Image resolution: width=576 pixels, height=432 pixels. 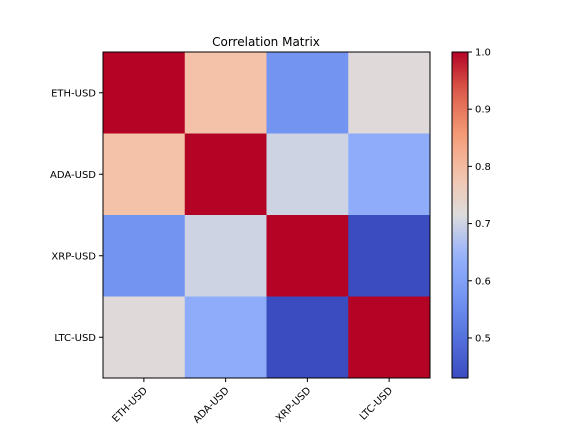 What do you see at coordinates (225, 174) in the screenshot?
I see `heatmap-cell-ADA-USD-ADA-USD` at bounding box center [225, 174].